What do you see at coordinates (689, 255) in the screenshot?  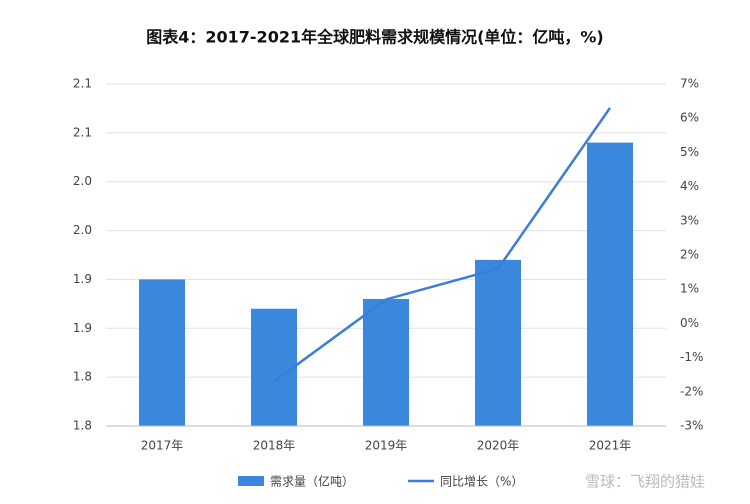 I see `y2-tick-label: 2%` at bounding box center [689, 255].